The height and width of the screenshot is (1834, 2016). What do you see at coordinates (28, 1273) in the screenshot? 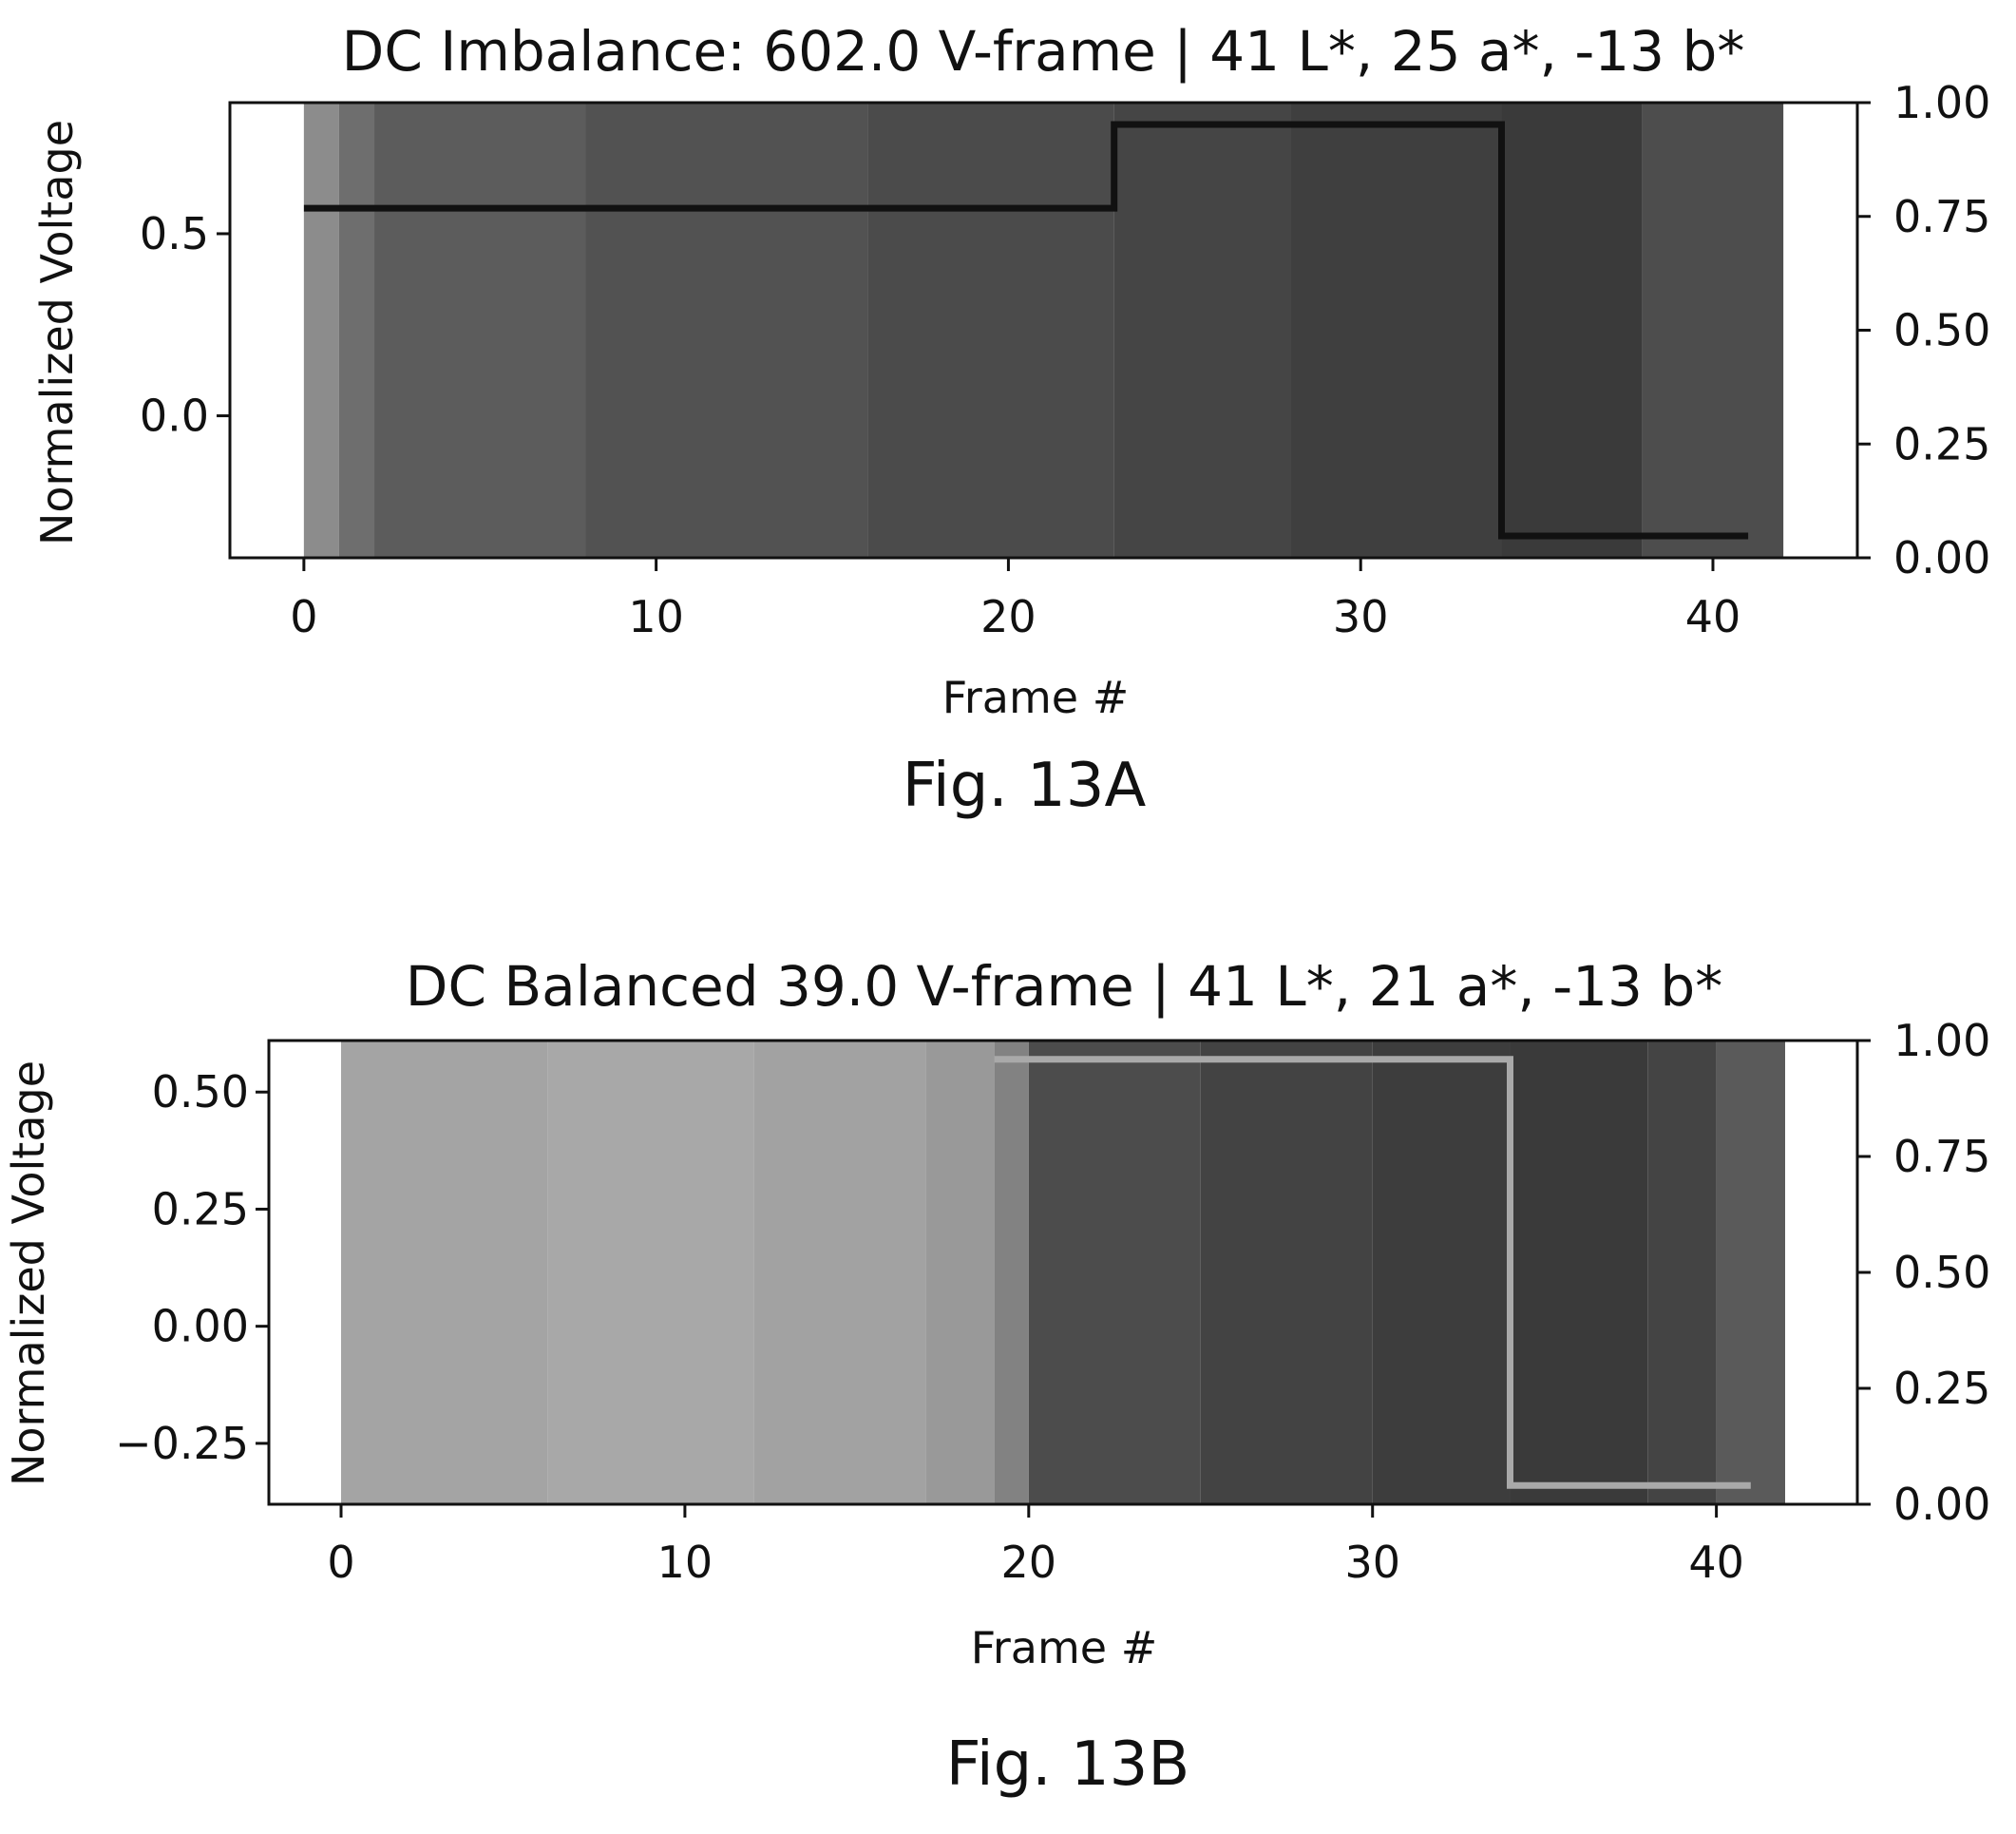
I see `y-axis-label-13b: Normalized Voltage` at bounding box center [28, 1273].